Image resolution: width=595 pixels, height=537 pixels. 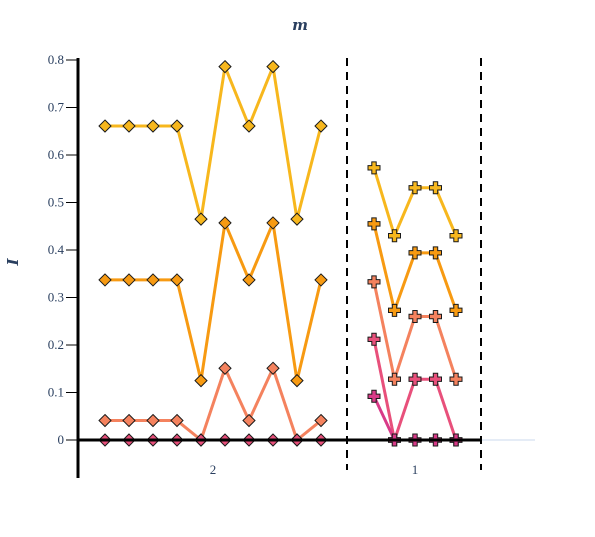 I want to click on chart-title: m, so click(x=300, y=25).